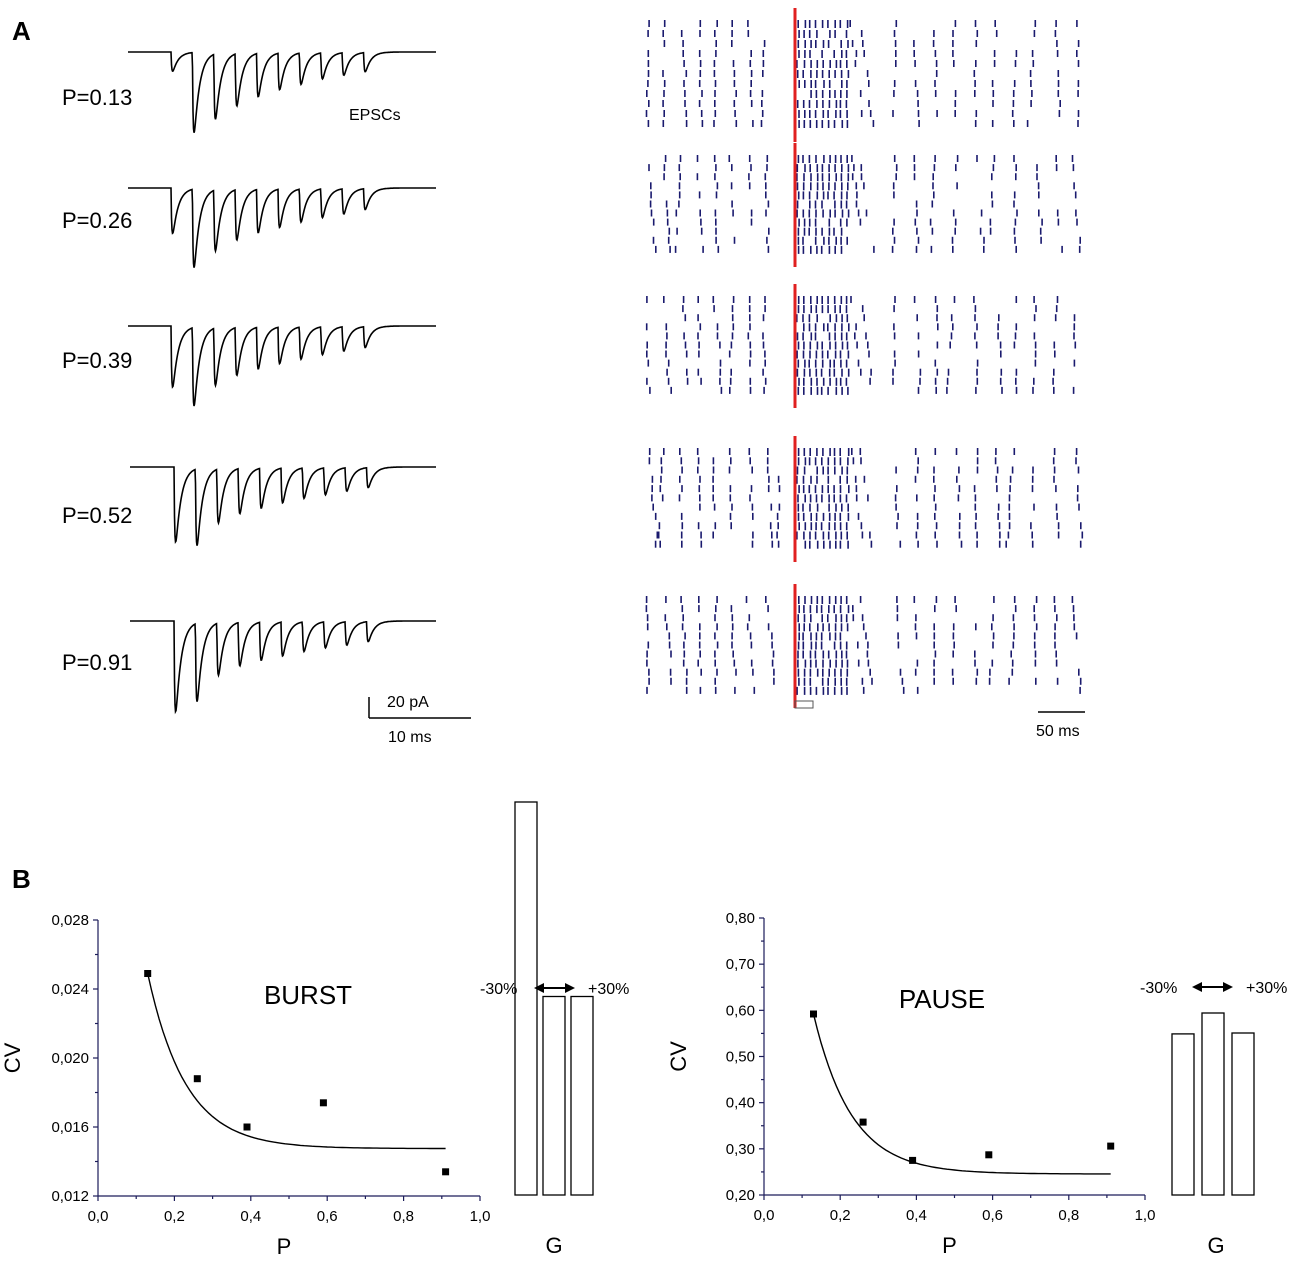 The image size is (1300, 1262). I want to click on chart-title: BURST, so click(308, 995).